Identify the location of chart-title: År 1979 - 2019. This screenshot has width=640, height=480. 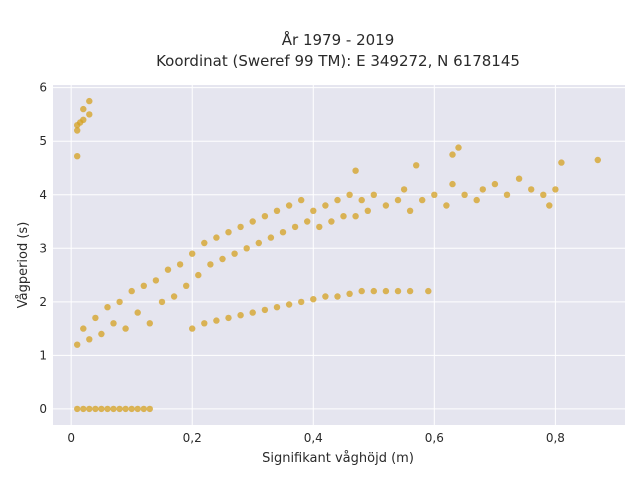
(338, 39).